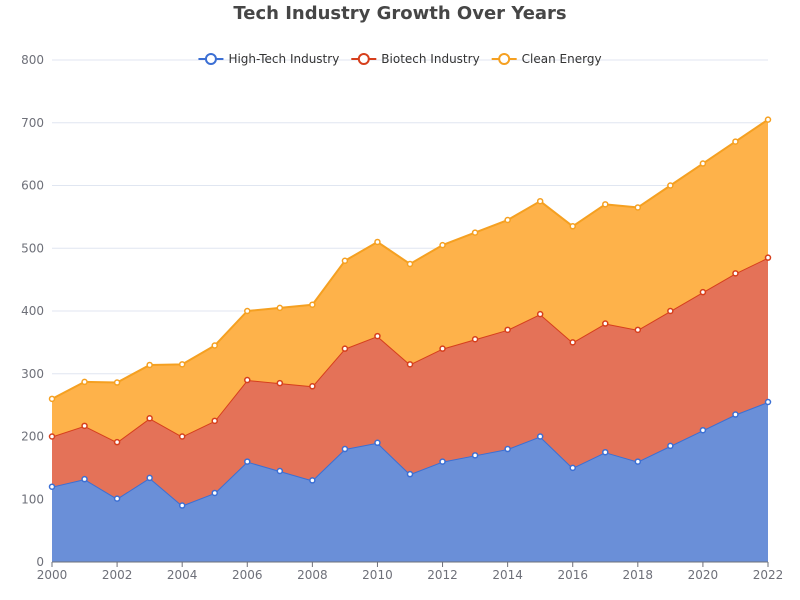  I want to click on y-tick-label: 200, so click(32, 437).